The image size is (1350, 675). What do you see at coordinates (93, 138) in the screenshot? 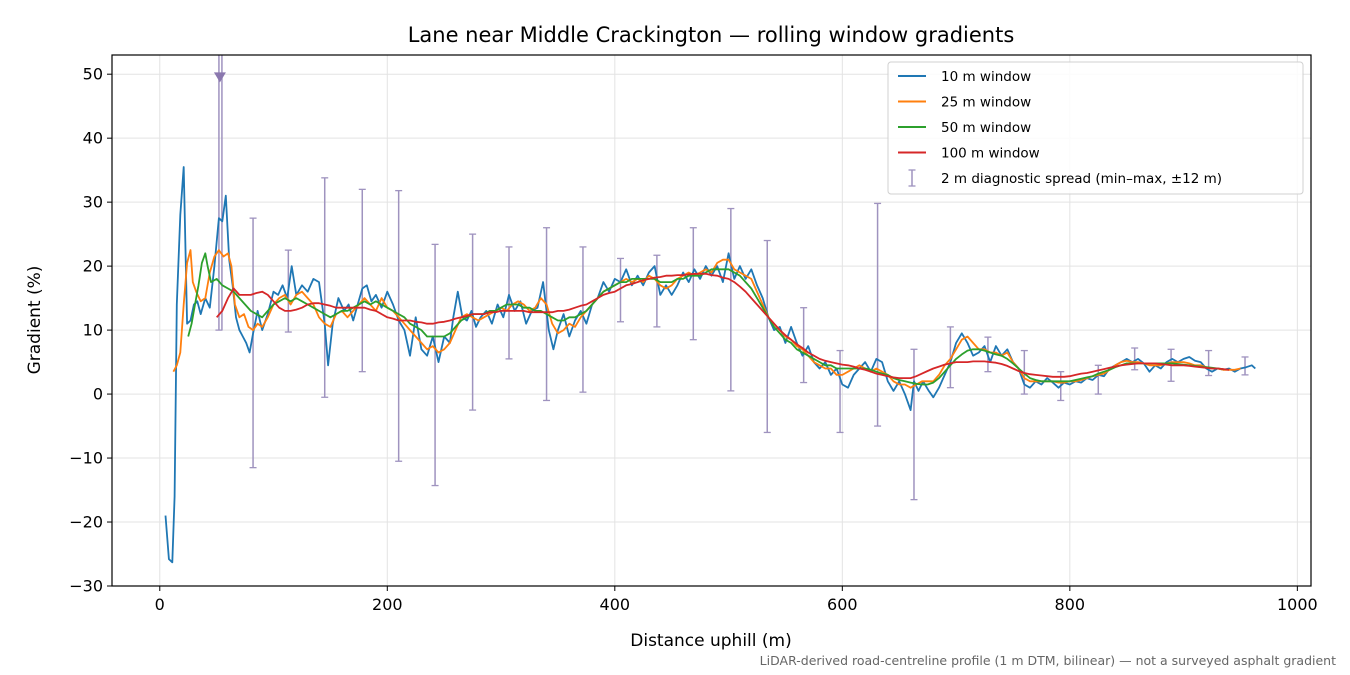
I see `y-tick-label: 40` at bounding box center [93, 138].